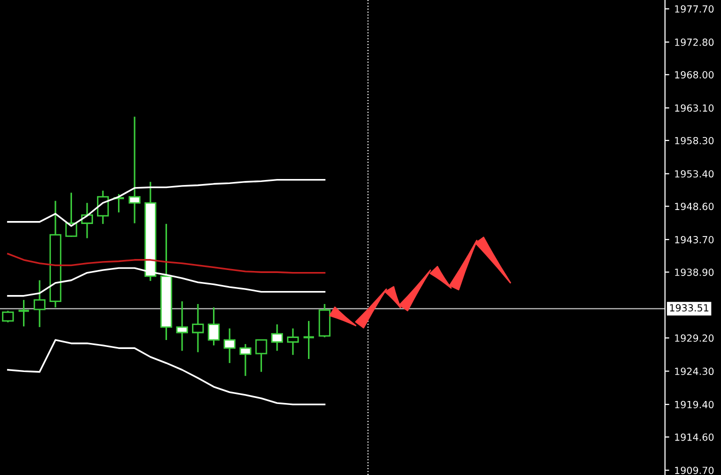 The height and width of the screenshot is (475, 721). What do you see at coordinates (694, 404) in the screenshot?
I see `y-tick-label: 1919.40` at bounding box center [694, 404].